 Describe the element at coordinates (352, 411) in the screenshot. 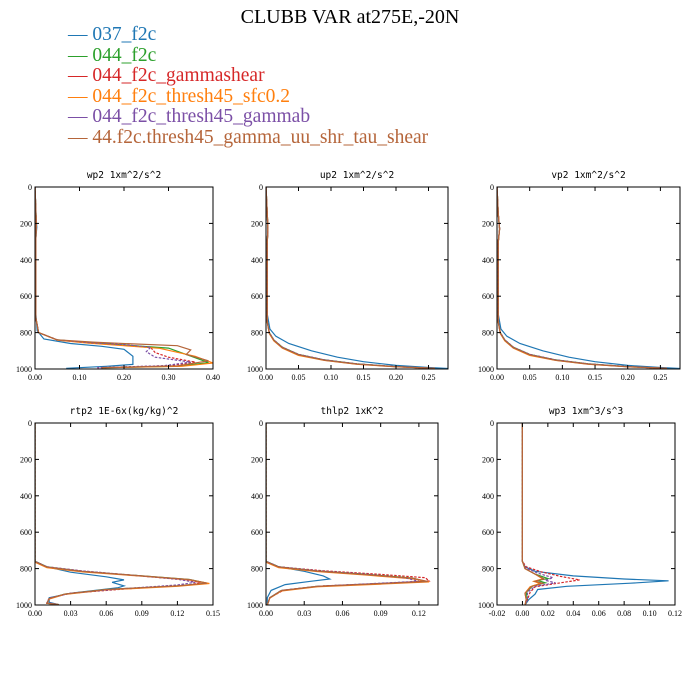

I see `panel-title: thlp2 1xK^2` at that location.